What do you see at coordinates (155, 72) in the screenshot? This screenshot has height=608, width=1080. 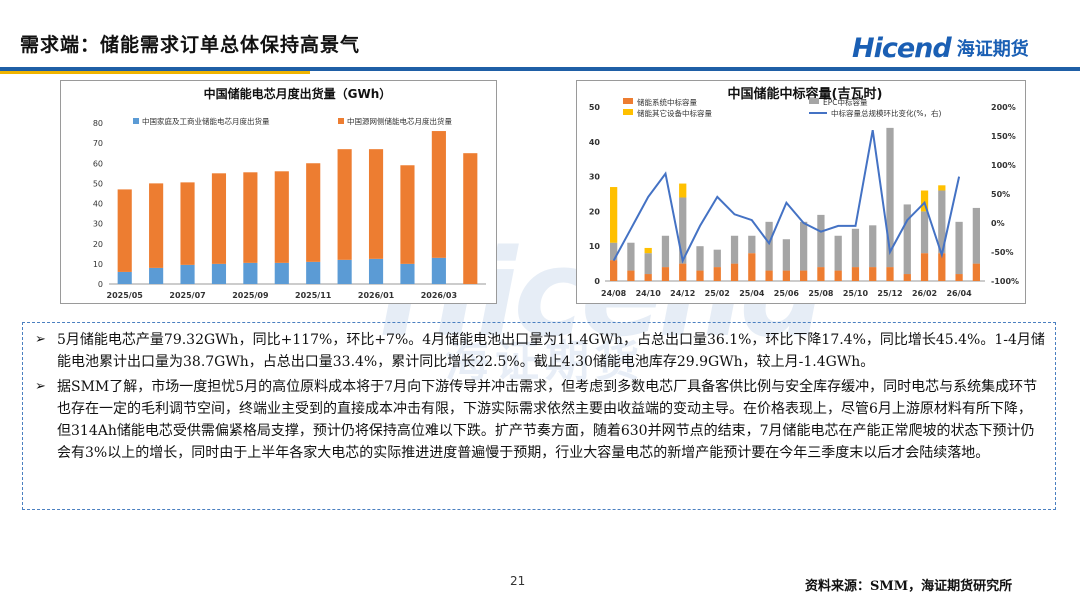 I see `header-divider-yellow` at bounding box center [155, 72].